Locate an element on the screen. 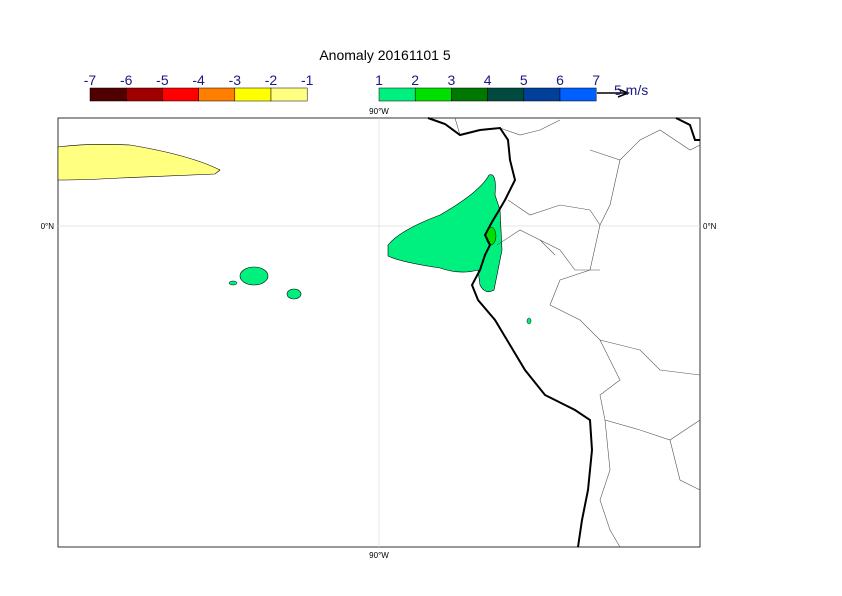 The image size is (842, 596). colorbar-label: 3 is located at coordinates (452, 80).